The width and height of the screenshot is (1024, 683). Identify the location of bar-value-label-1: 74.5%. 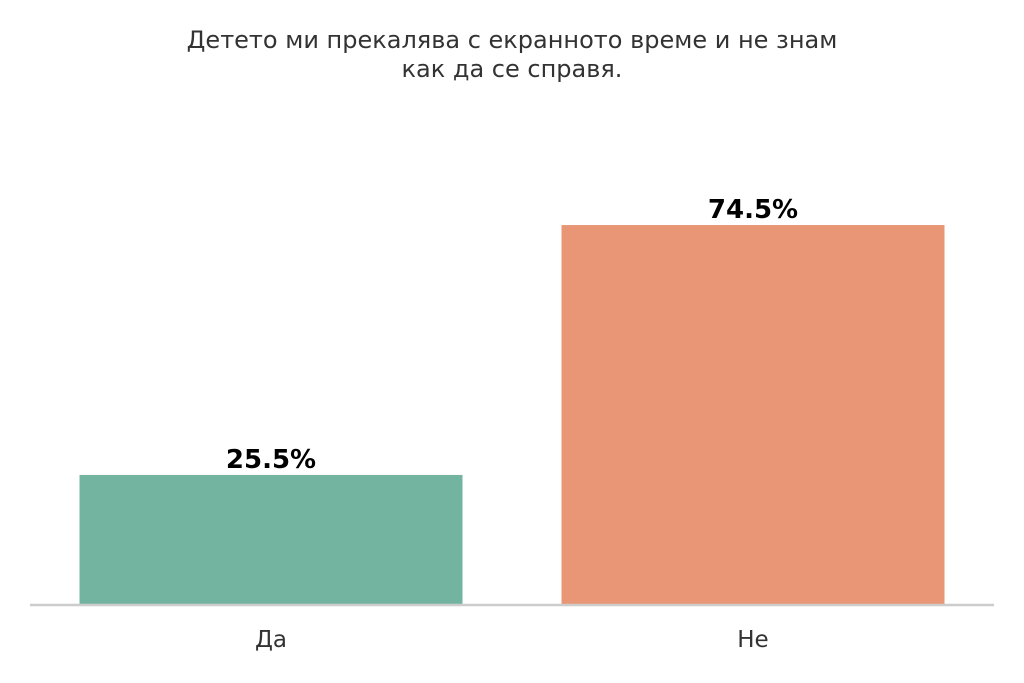
(753, 210).